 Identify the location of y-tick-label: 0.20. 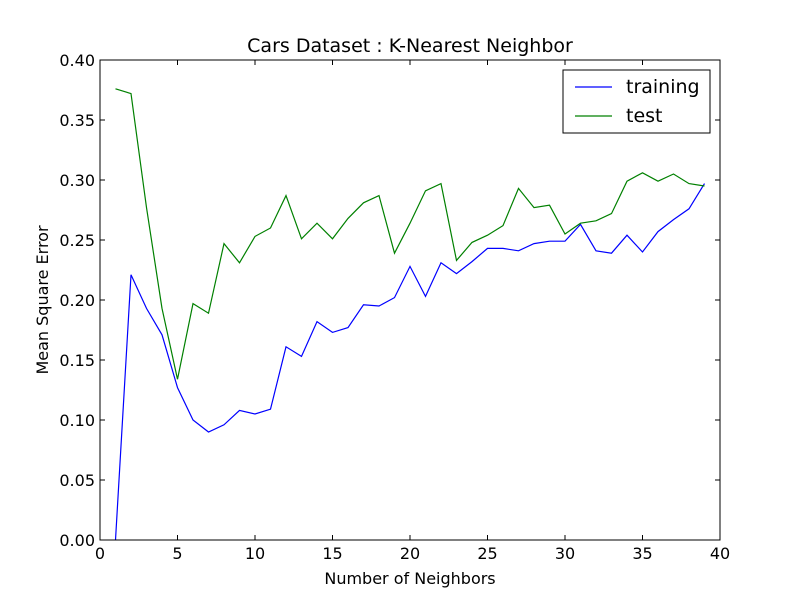
(77, 300).